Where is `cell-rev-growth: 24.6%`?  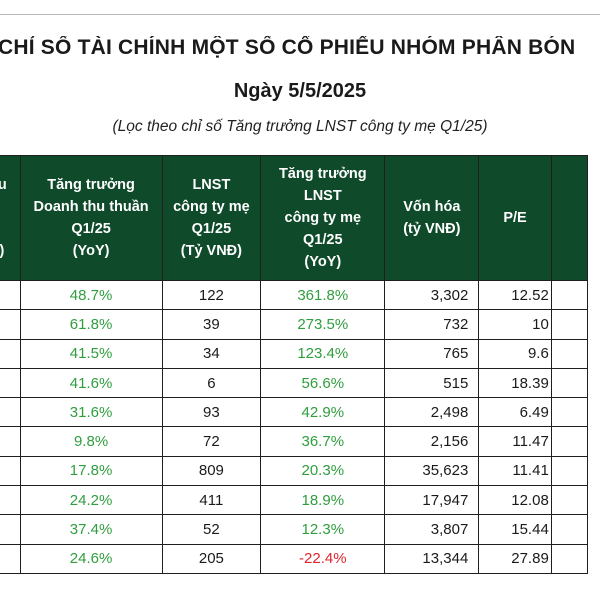
cell-rev-growth: 24.6% is located at coordinates (91, 558).